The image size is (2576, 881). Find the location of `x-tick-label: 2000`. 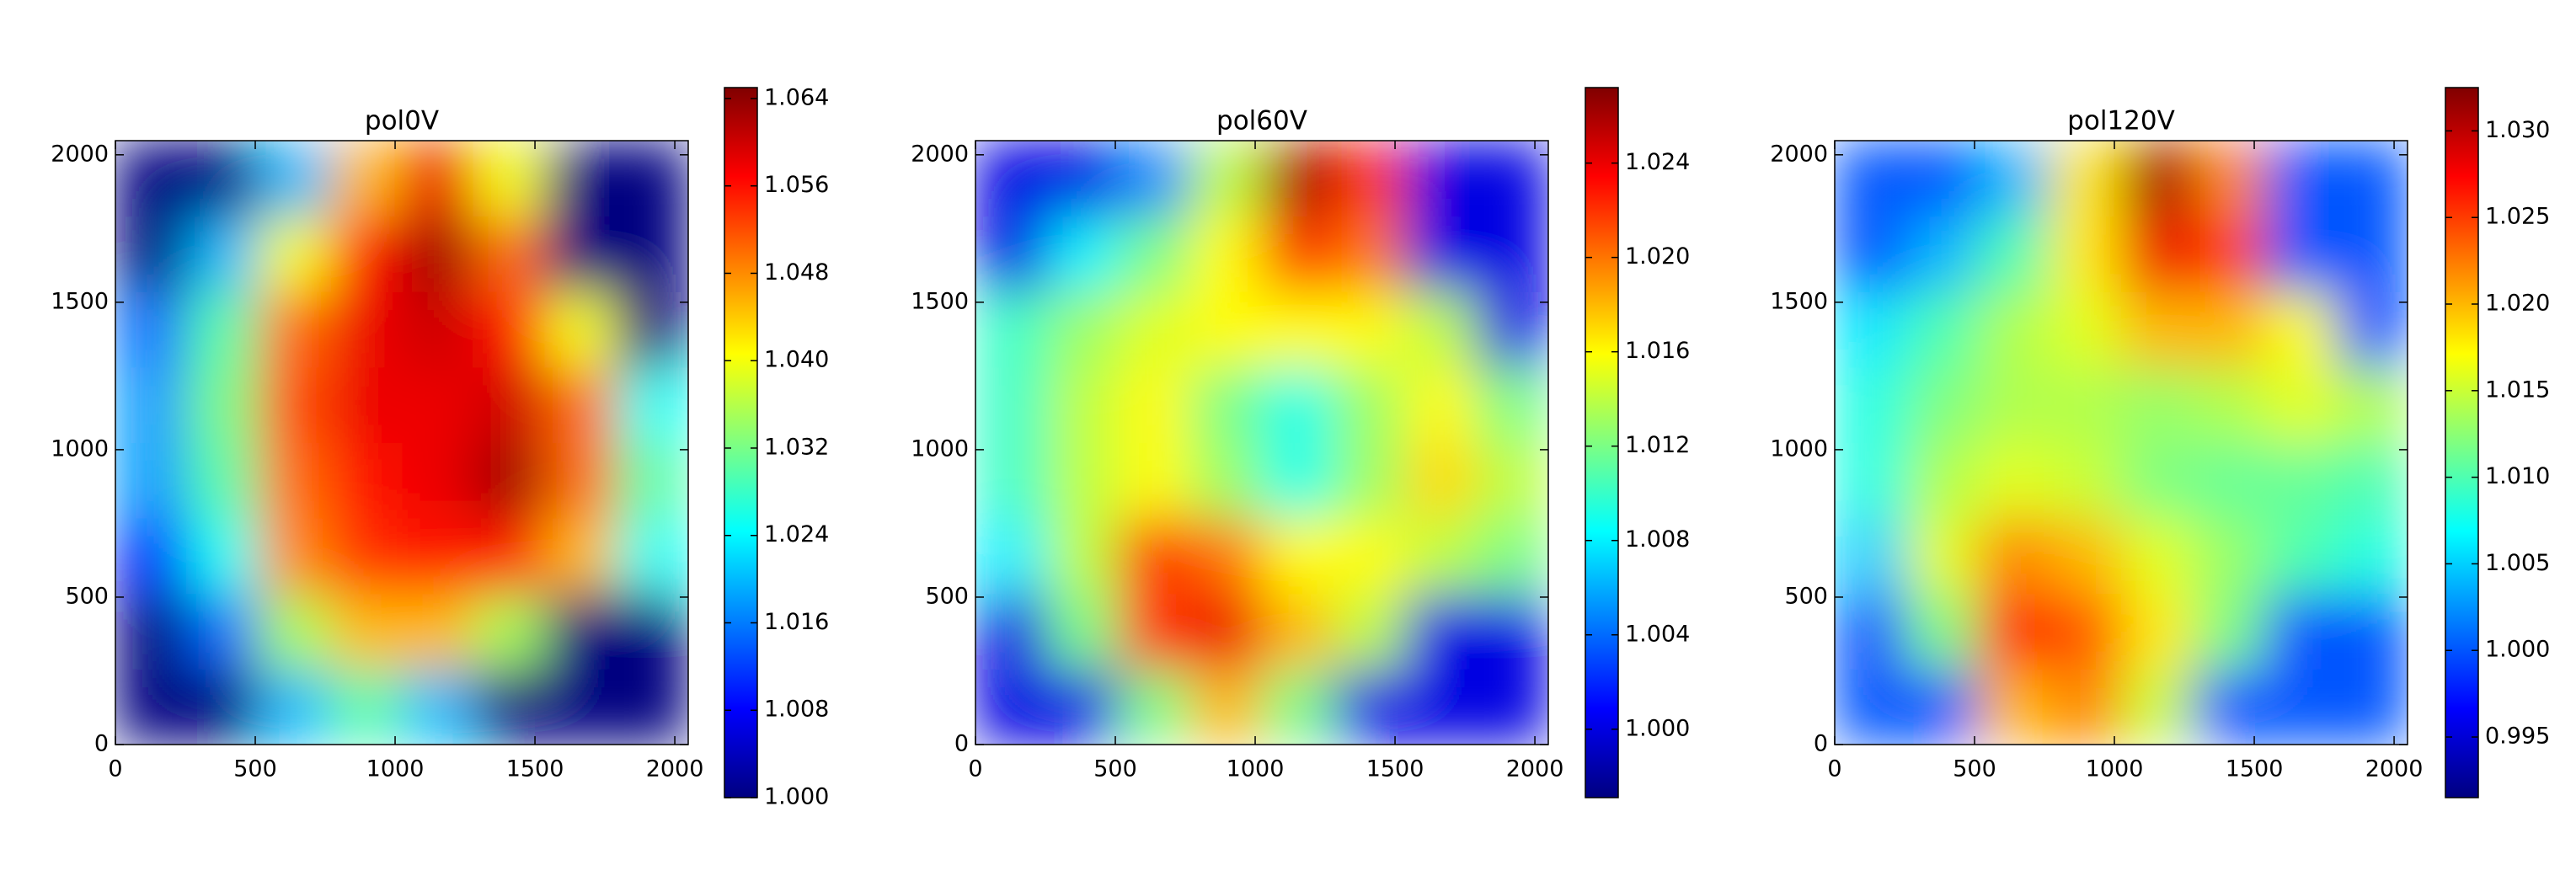

x-tick-label: 2000 is located at coordinates (675, 769).